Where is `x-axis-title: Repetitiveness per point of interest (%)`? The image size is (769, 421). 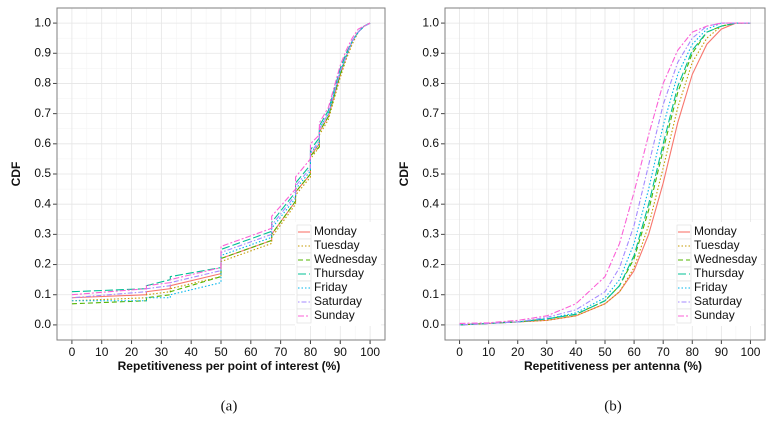 x-axis-title: Repetitiveness per point of interest (%) is located at coordinates (229, 366).